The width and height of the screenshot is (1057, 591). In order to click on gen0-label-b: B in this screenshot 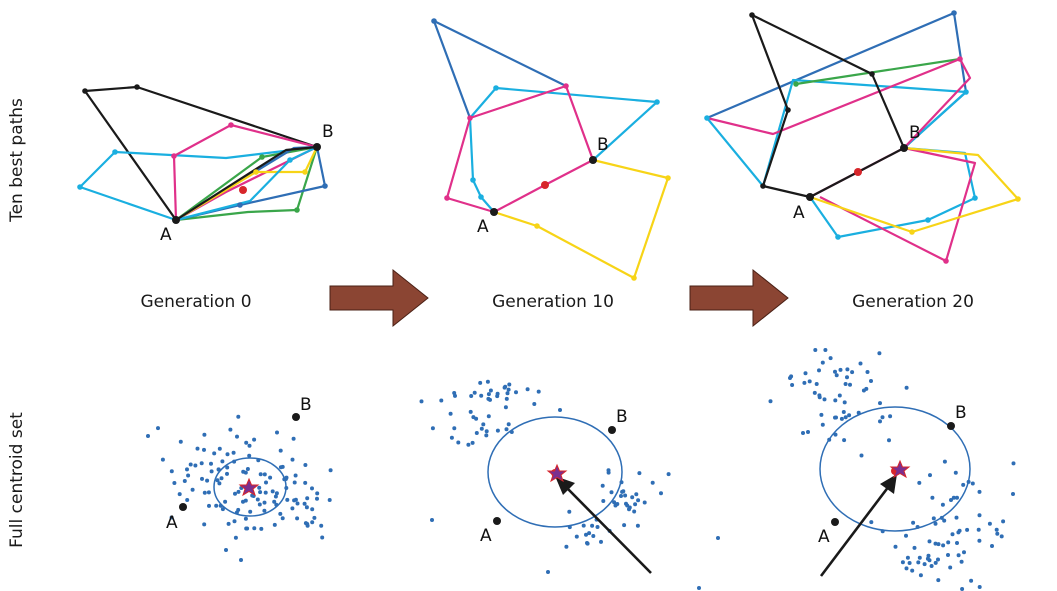, I will do `click(328, 132)`.